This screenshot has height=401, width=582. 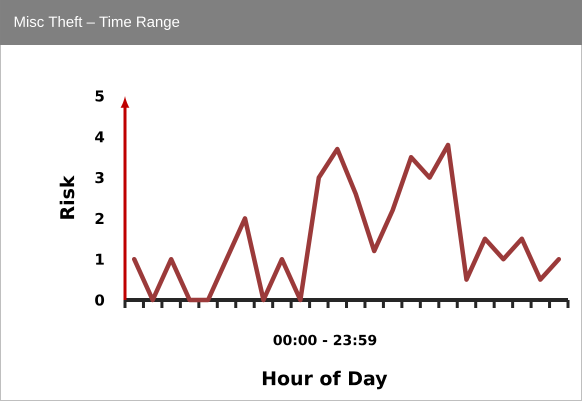 I want to click on y-tick-label: 1, so click(x=100, y=259).